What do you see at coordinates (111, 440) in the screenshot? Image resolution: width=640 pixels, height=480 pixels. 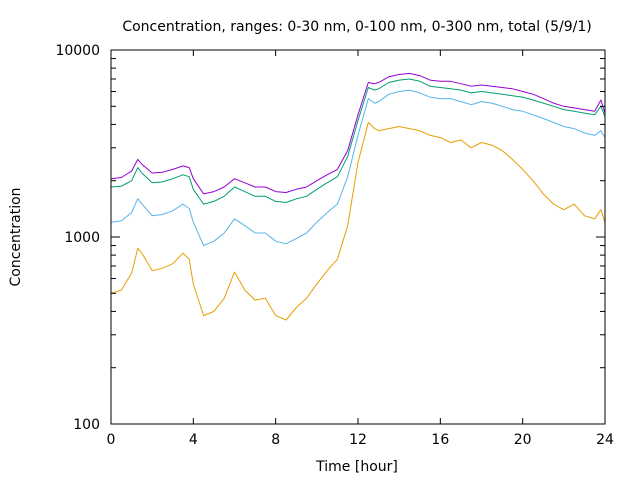 I see `x-tick-label: 0` at bounding box center [111, 440].